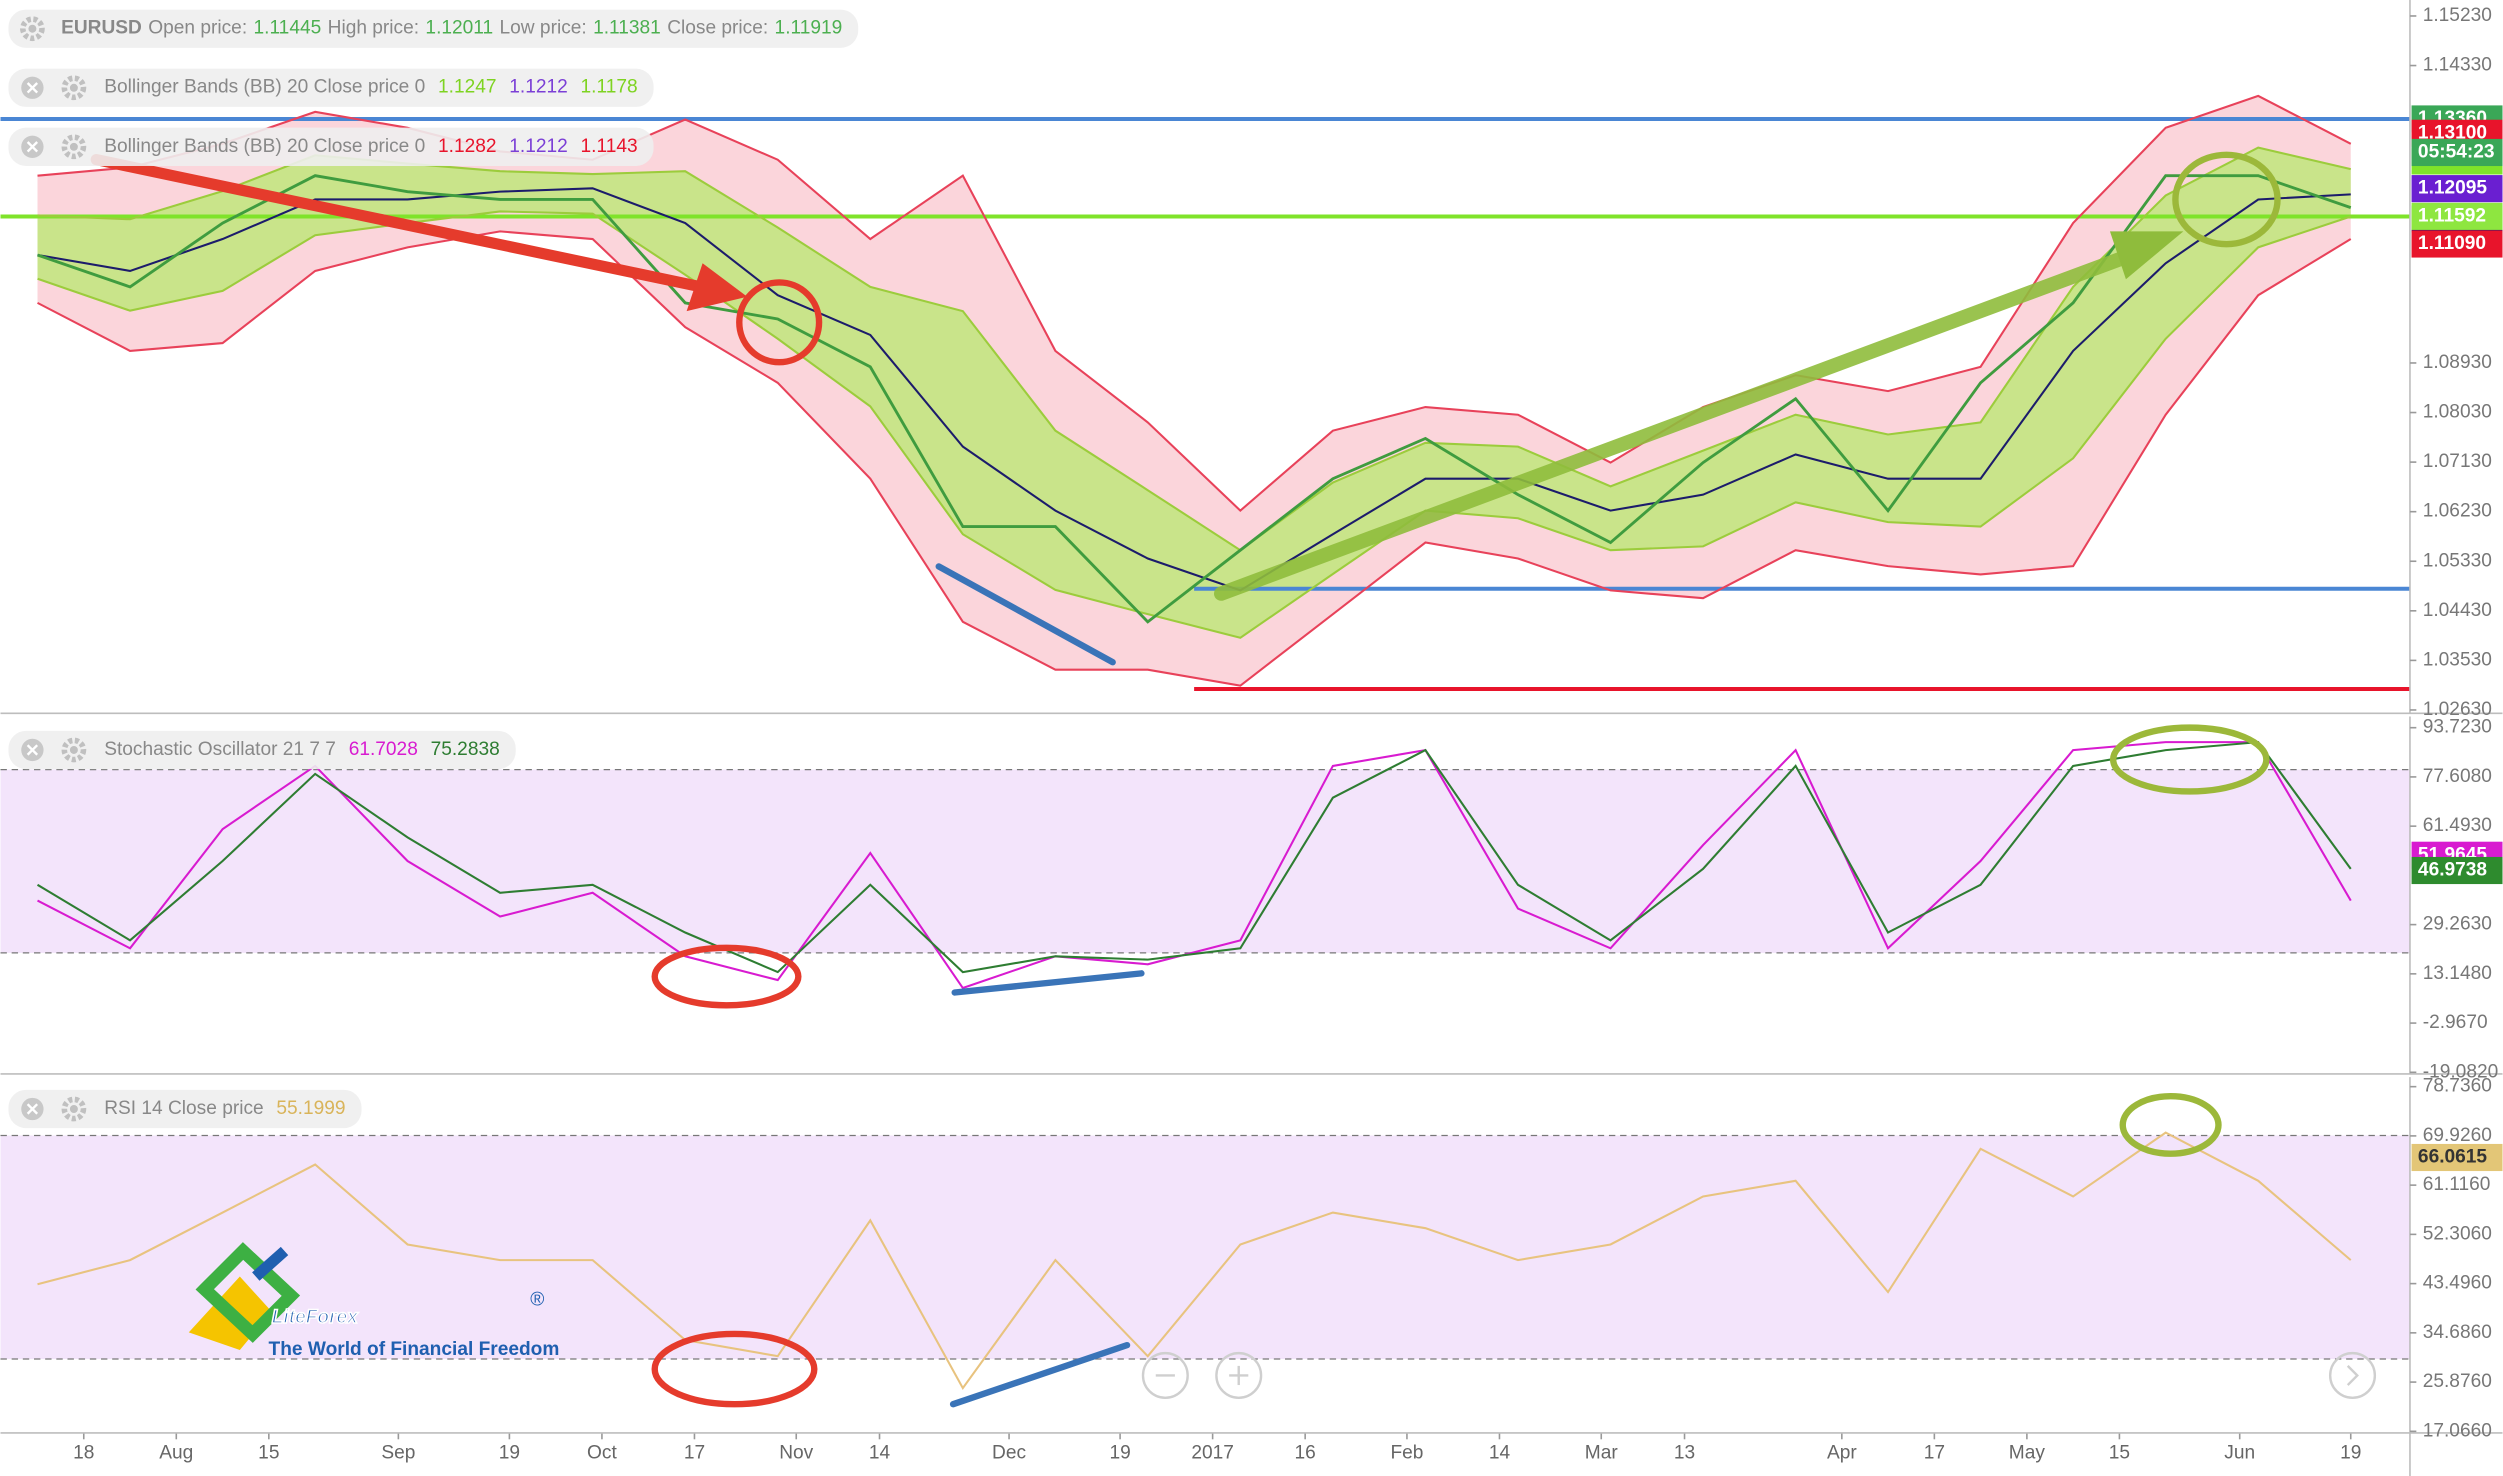 The width and height of the screenshot is (2503, 1476). I want to click on y-tick-label: 1.02630, so click(2457, 709).